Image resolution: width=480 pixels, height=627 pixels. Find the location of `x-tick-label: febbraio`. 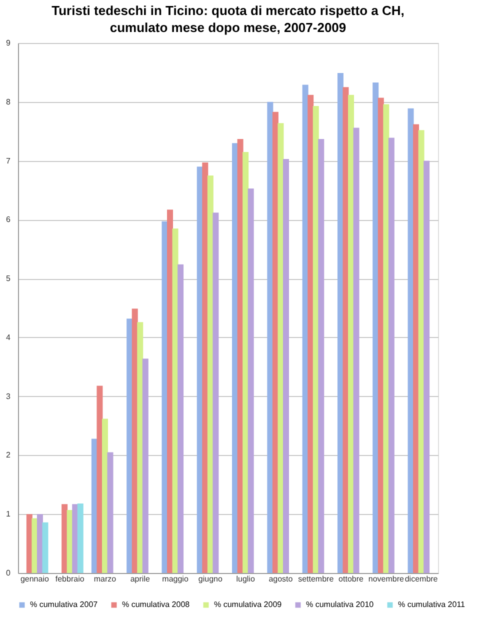

x-tick-label: febbraio is located at coordinates (70, 579).